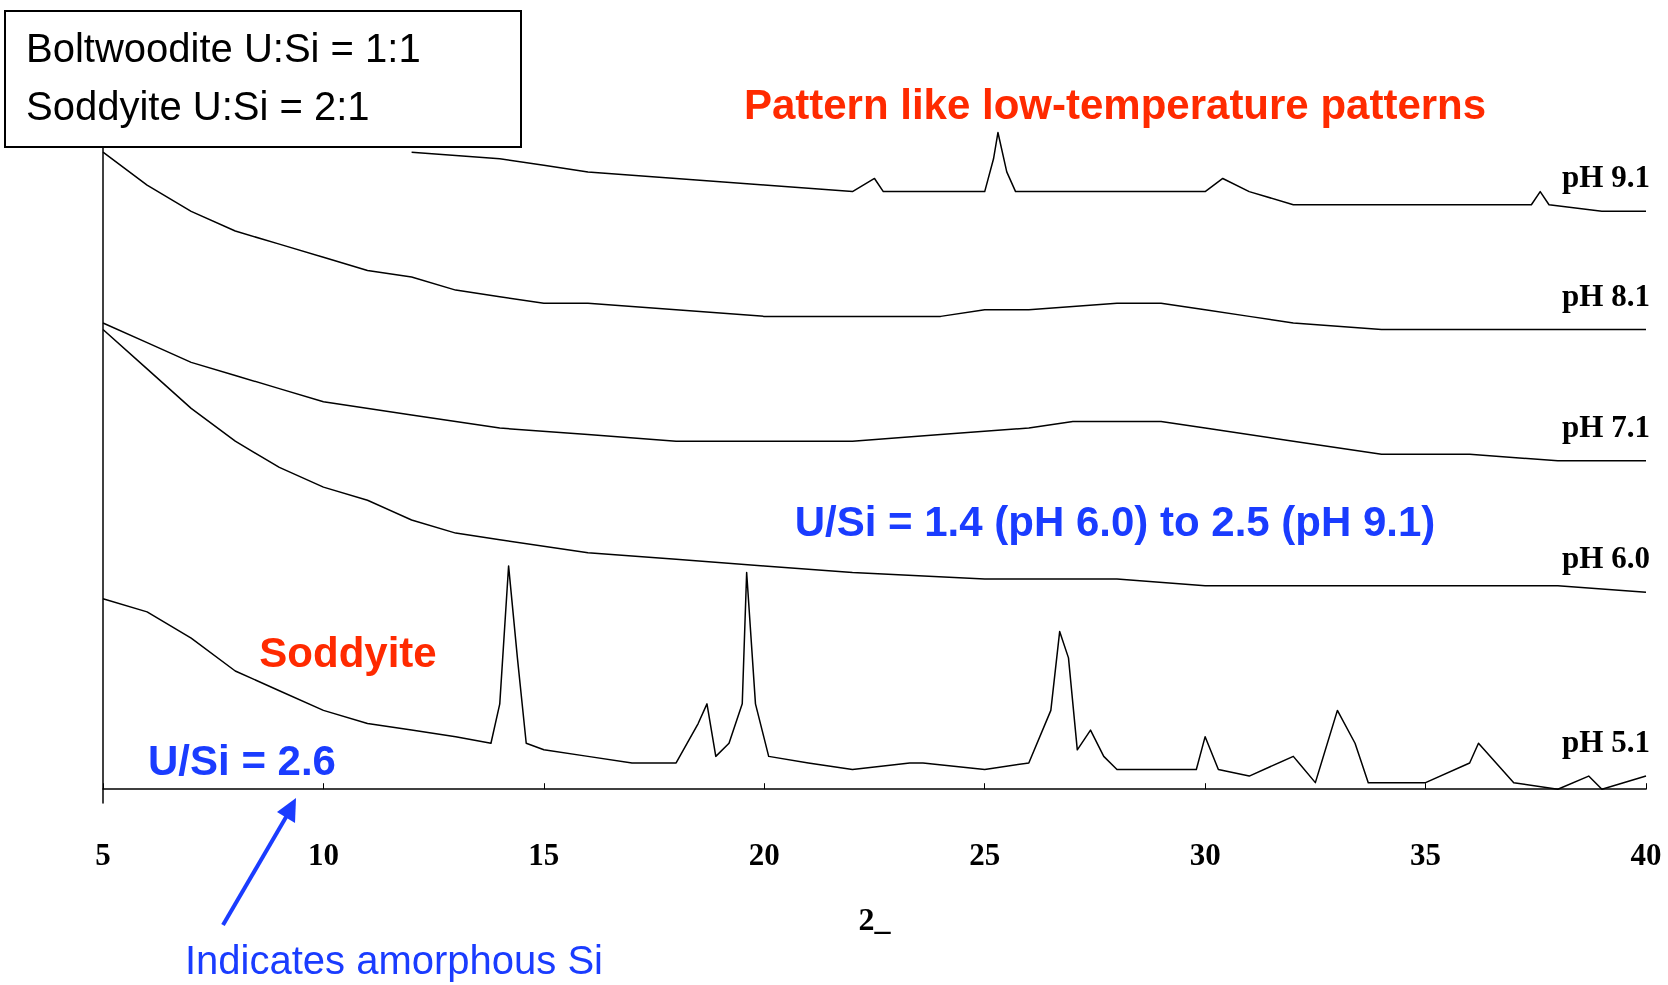 This screenshot has width=1668, height=985. Describe the element at coordinates (1205, 854) in the screenshot. I see `x-tick-label: 30` at that location.